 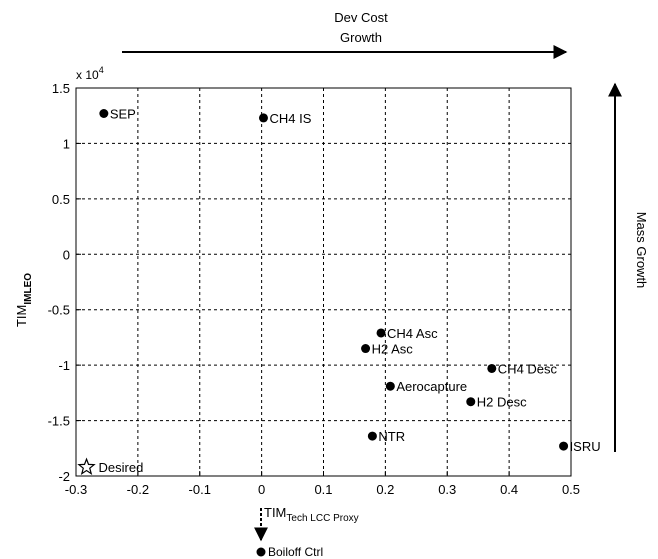 What do you see at coordinates (361, 17) in the screenshot?
I see `dev-cost-label: Dev Cost` at bounding box center [361, 17].